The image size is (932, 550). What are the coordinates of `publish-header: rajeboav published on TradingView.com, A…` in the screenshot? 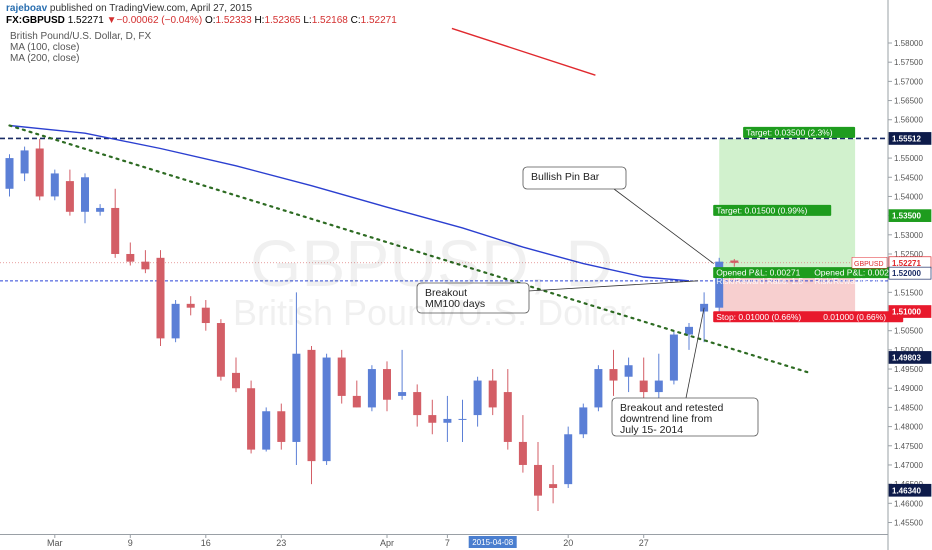 It's located at (129, 8).